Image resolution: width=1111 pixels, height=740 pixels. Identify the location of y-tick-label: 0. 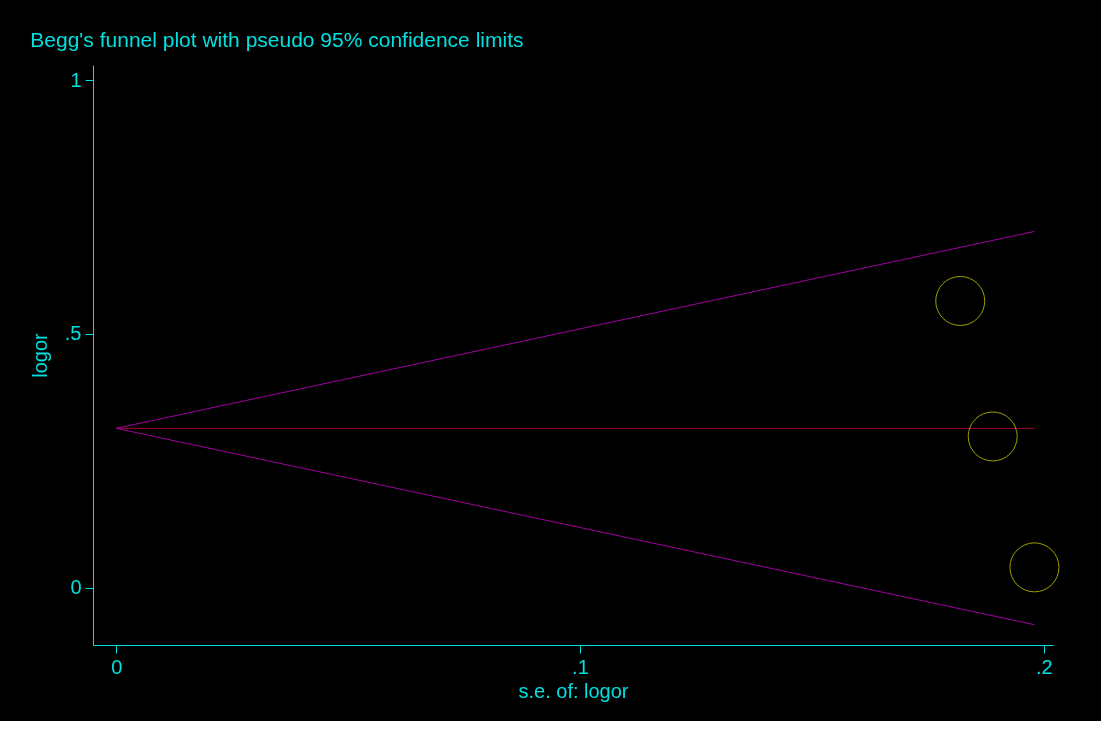
(76, 587).